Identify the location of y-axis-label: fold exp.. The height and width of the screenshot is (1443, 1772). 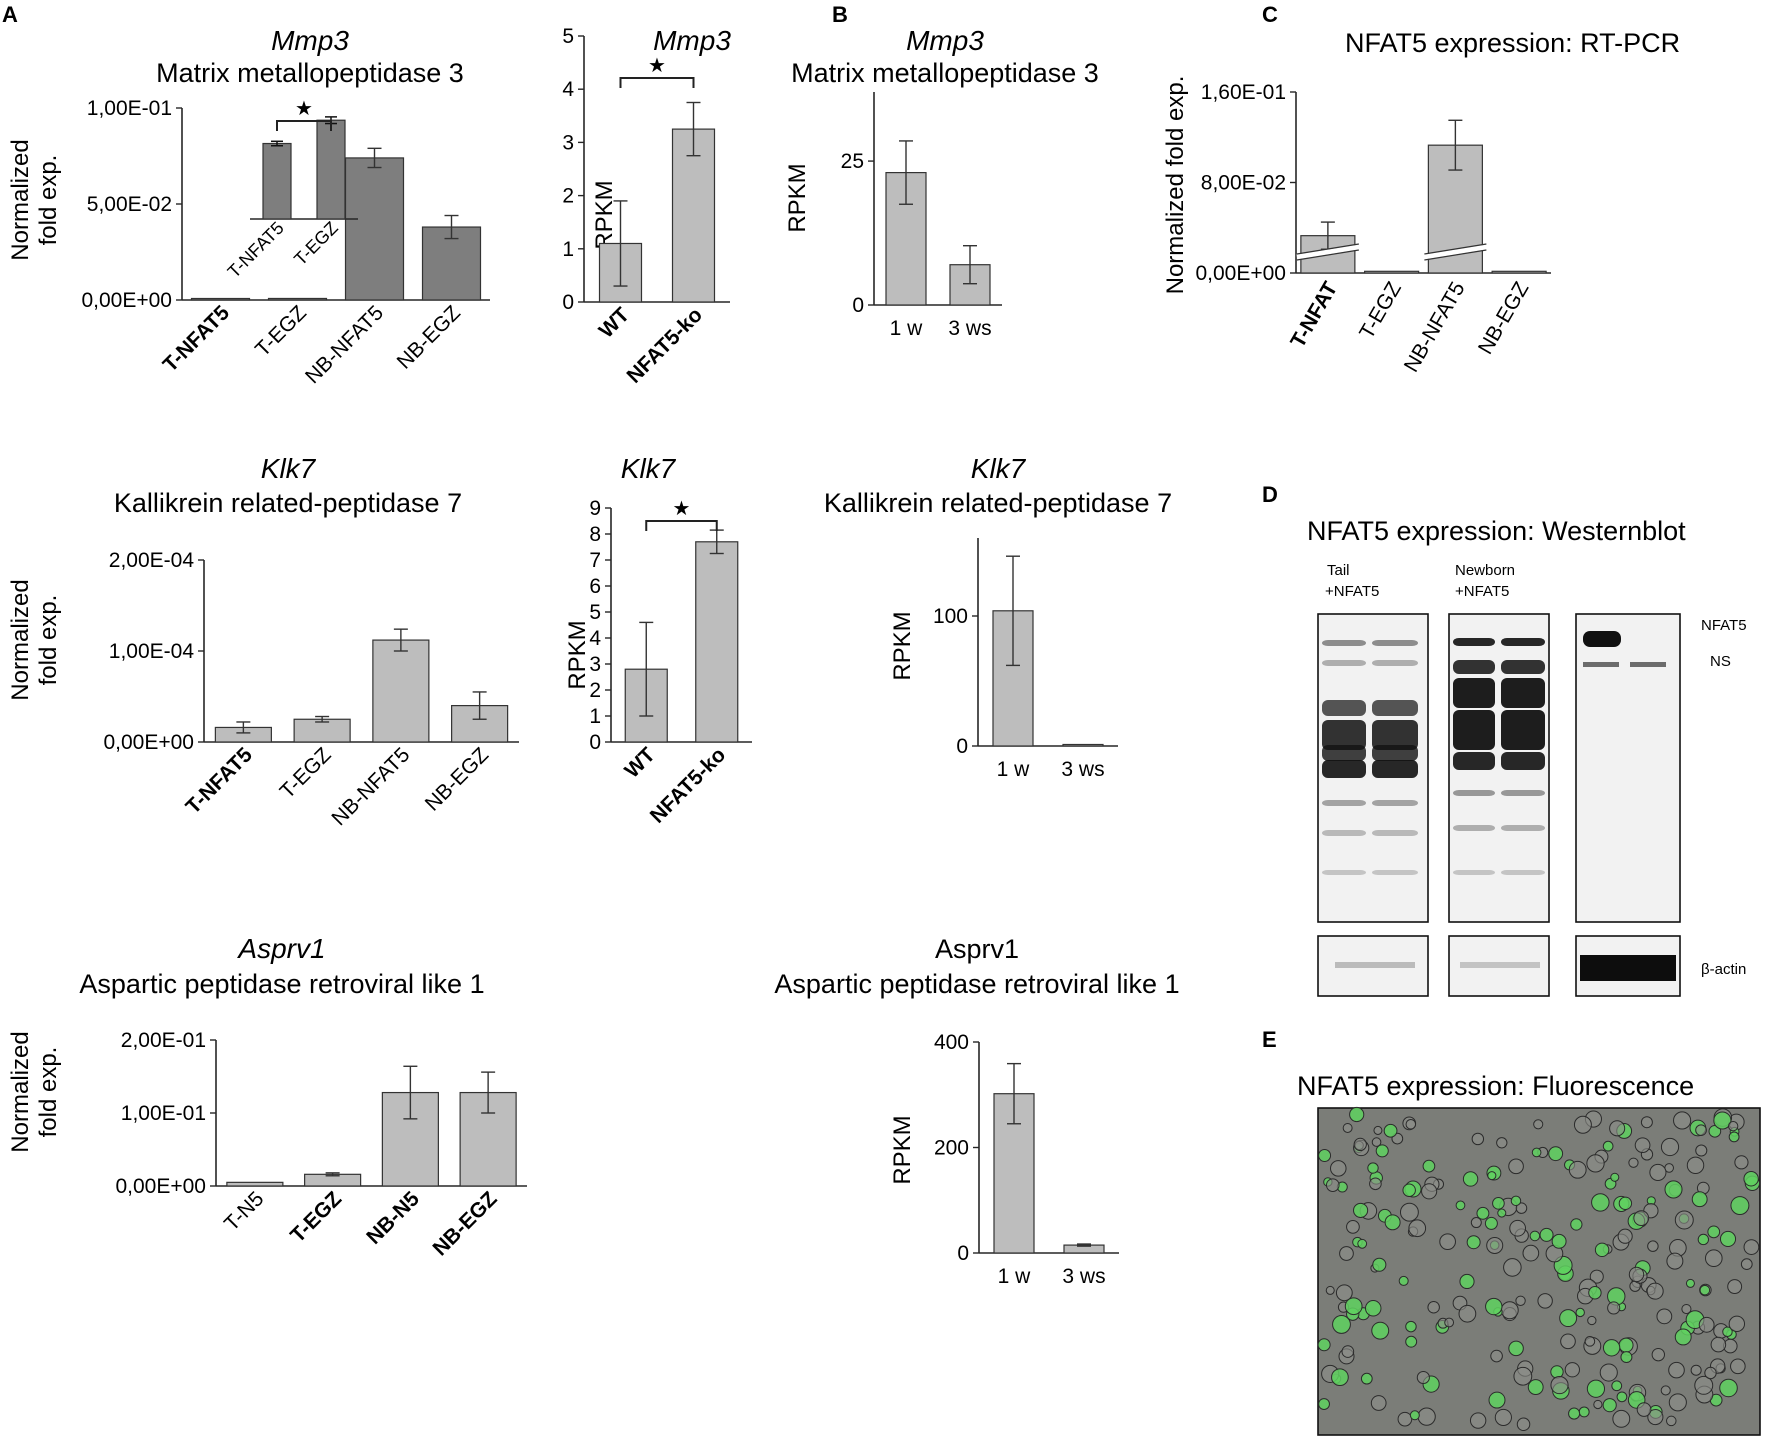
(48, 200).